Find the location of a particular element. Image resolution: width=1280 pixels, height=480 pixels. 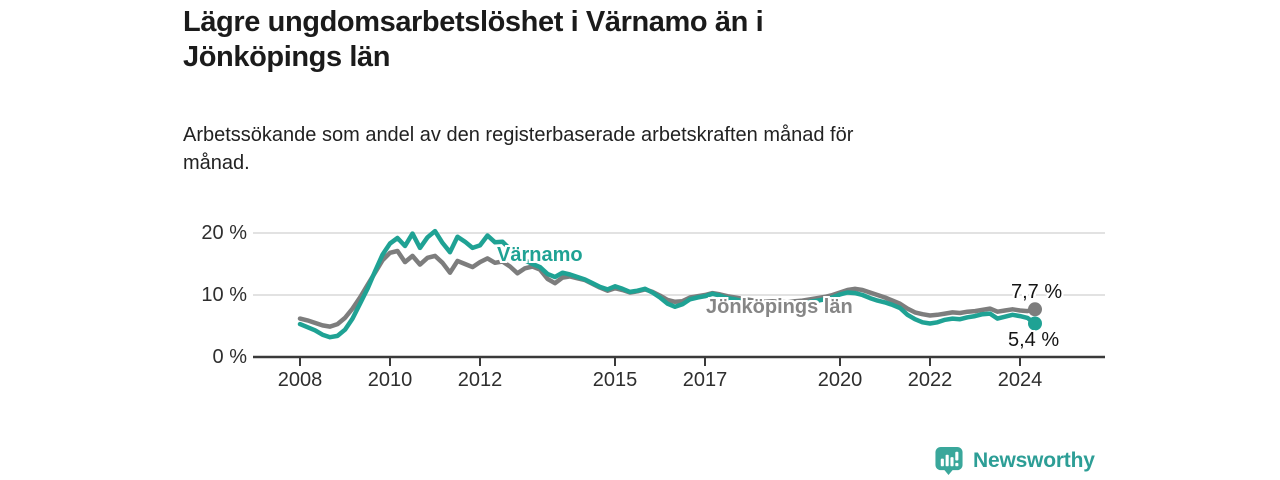

series-line-varnamo is located at coordinates (667, 284).